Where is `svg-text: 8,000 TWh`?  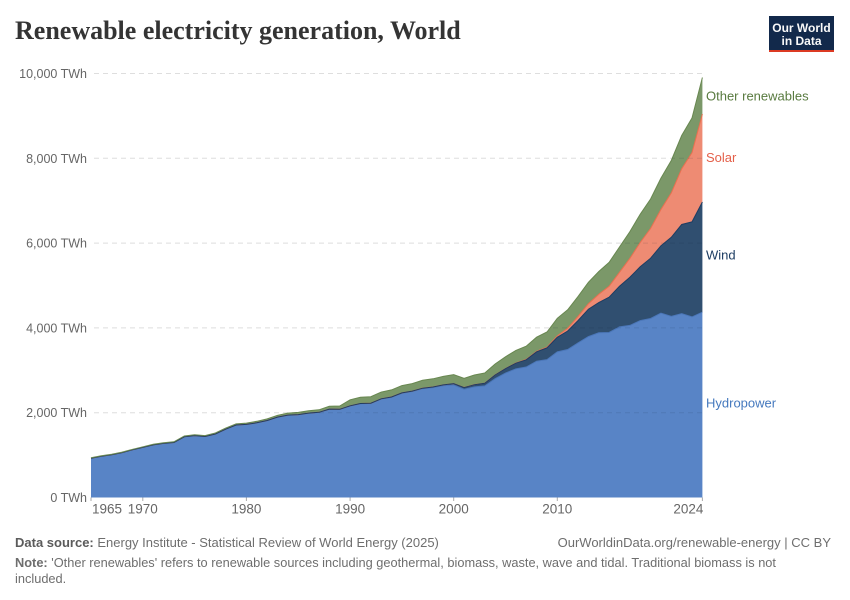 svg-text: 8,000 TWh is located at coordinates (56, 159).